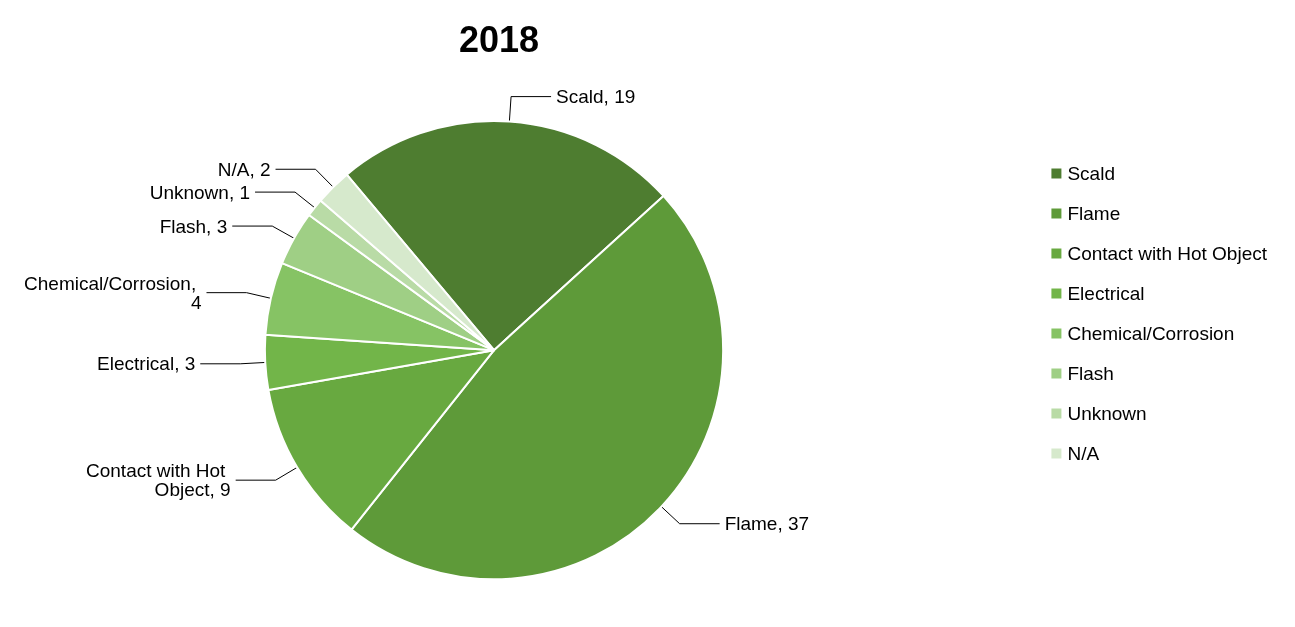 The height and width of the screenshot is (627, 1295). What do you see at coordinates (1106, 293) in the screenshot?
I see `legend-label: Electrical` at bounding box center [1106, 293].